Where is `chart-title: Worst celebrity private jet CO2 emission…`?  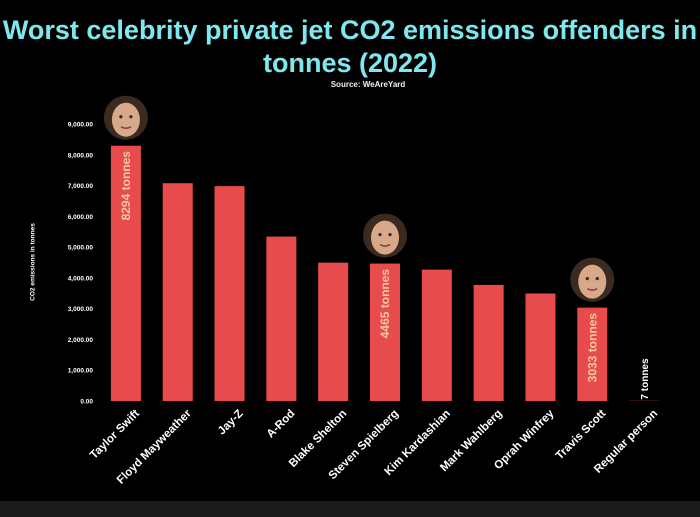 chart-title: Worst celebrity private jet CO2 emission… is located at coordinates (350, 46).